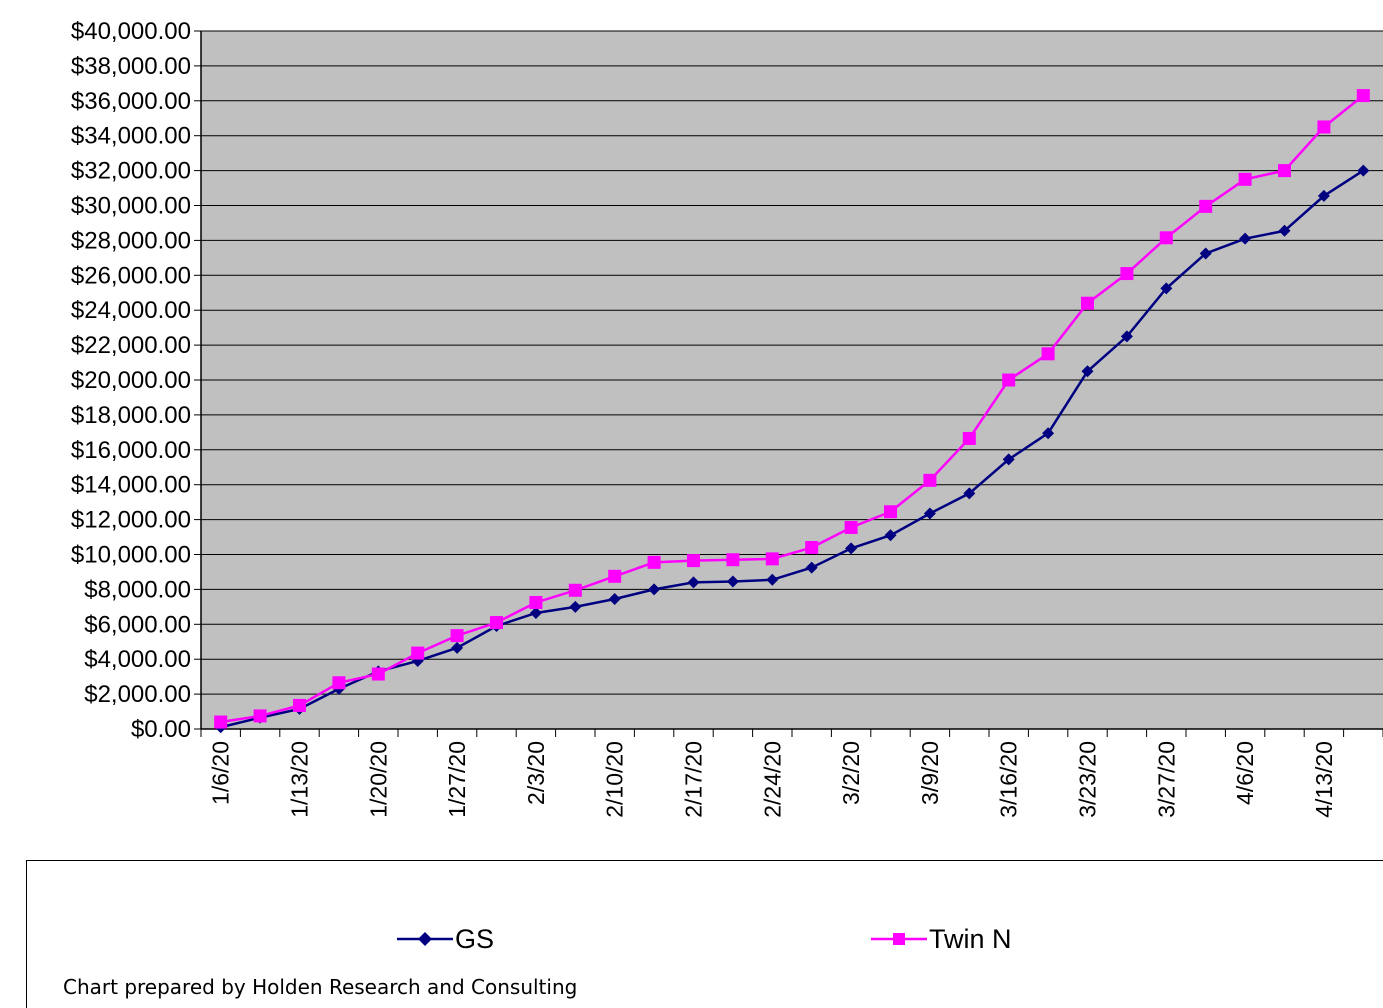  Describe the element at coordinates (131, 310) in the screenshot. I see `y-tick-label: $24,000.00` at that location.